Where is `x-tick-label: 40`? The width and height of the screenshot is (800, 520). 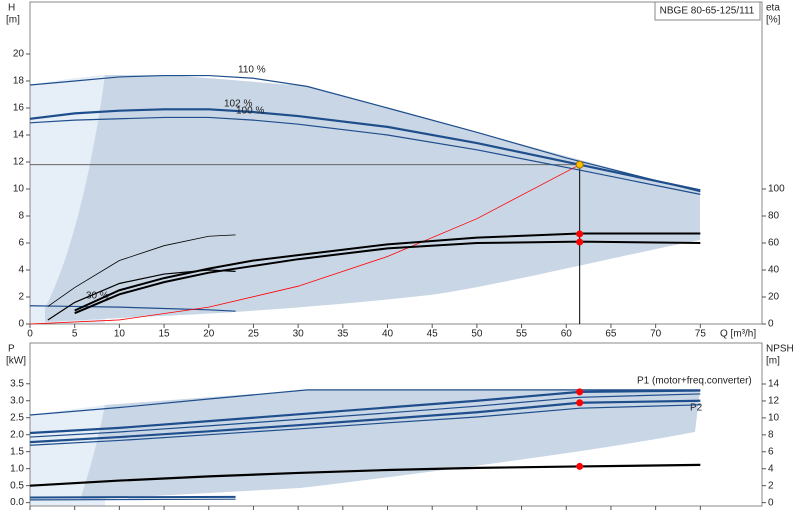
x-tick-label: 40 is located at coordinates (388, 334).